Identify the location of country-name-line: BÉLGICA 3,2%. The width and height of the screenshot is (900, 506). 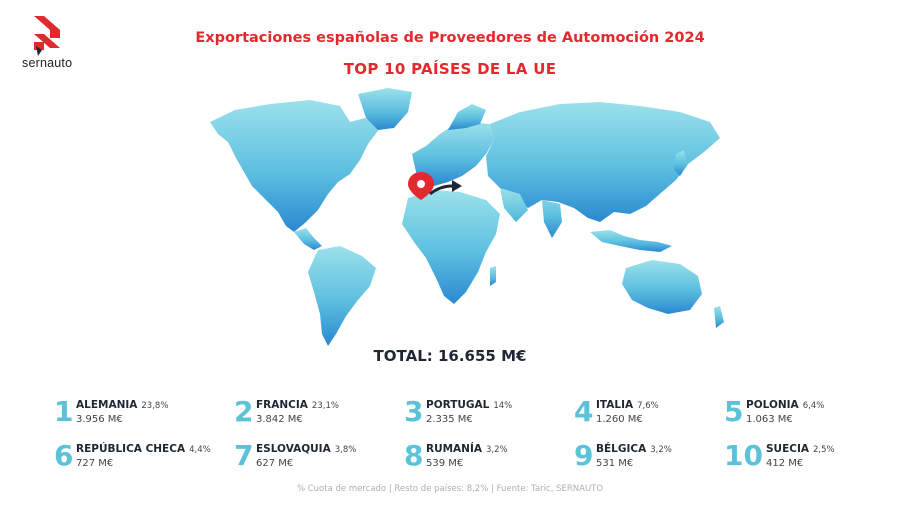
(634, 449).